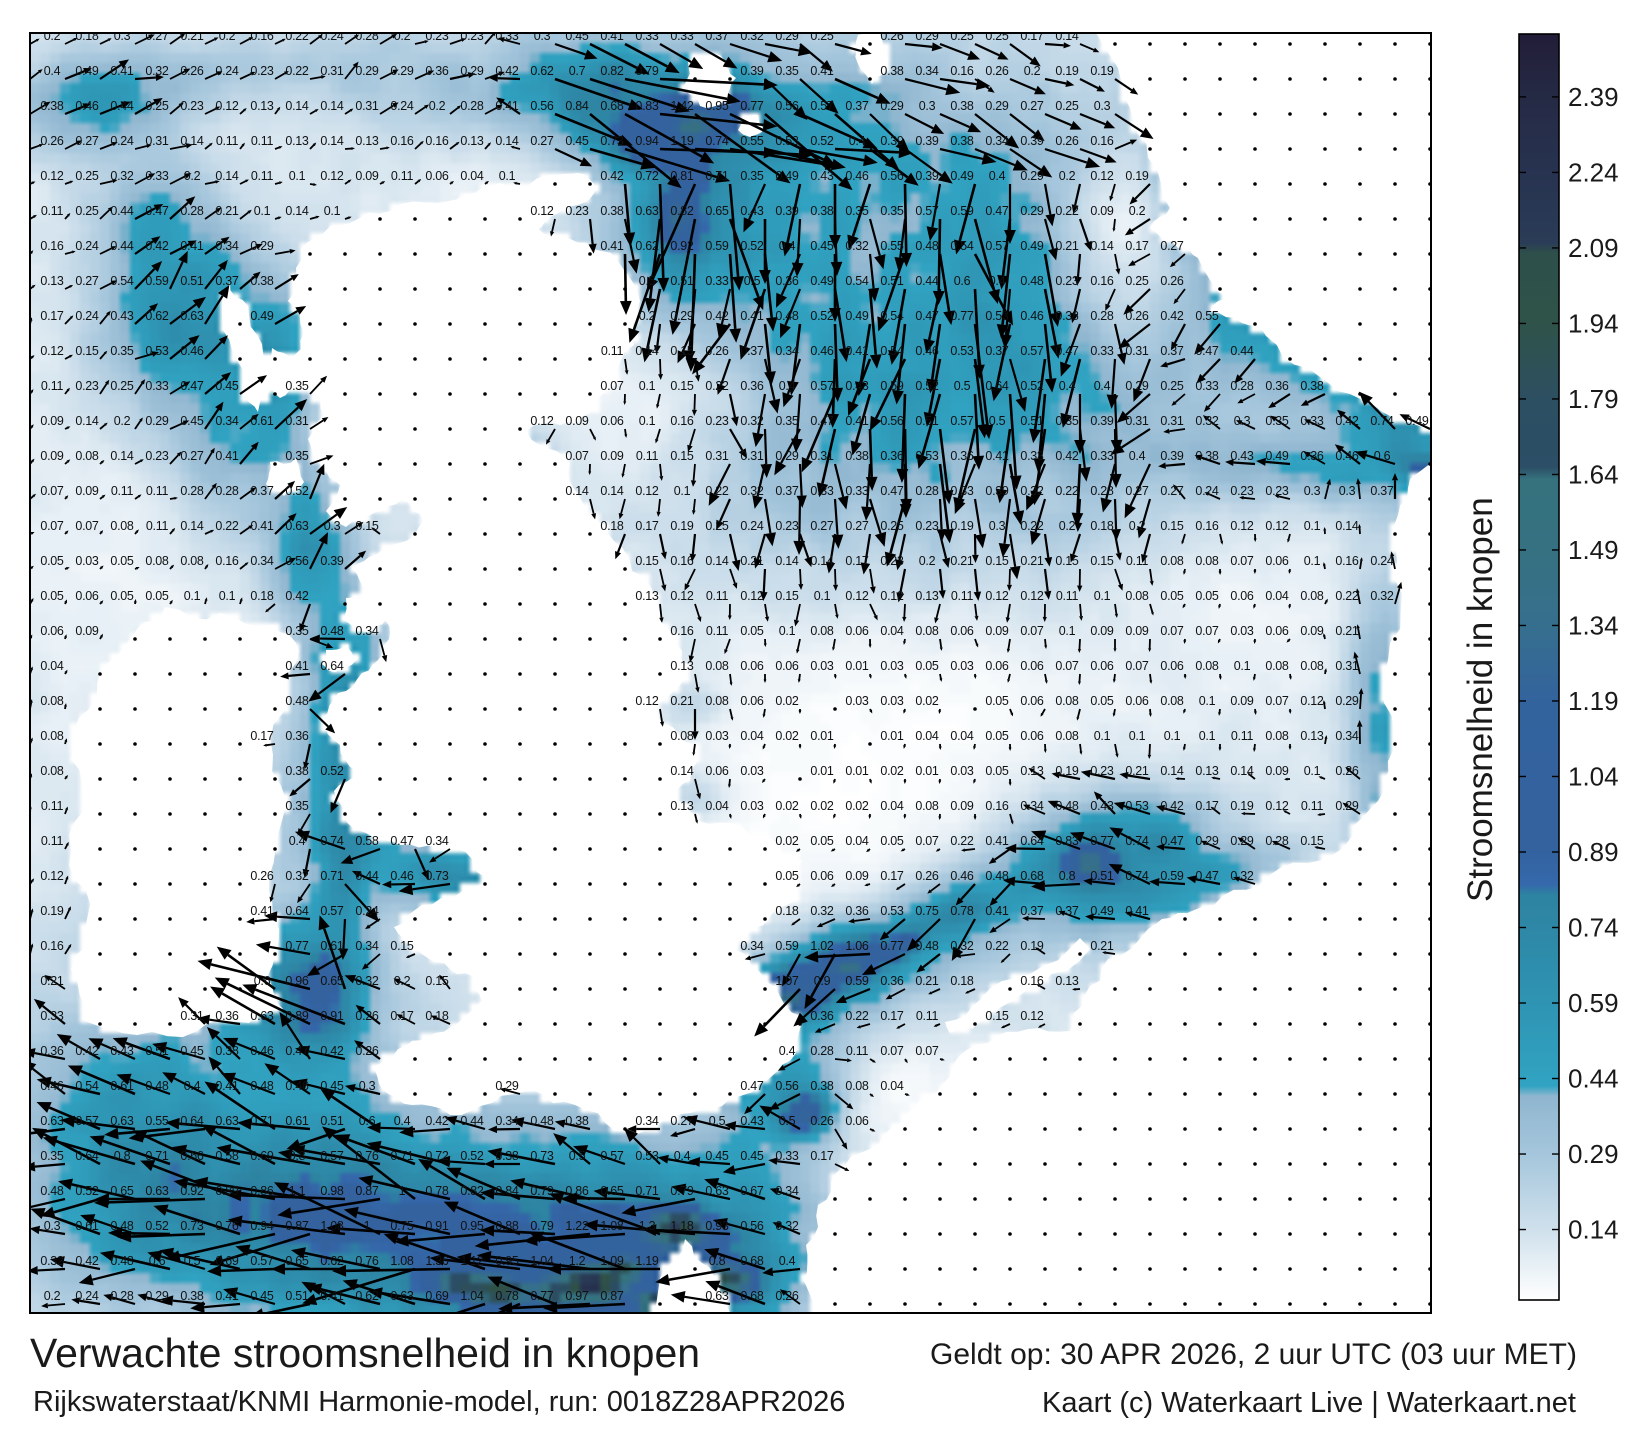  What do you see at coordinates (1241, 386) in the screenshot?
I see `speed-value-label: 0.28` at bounding box center [1241, 386].